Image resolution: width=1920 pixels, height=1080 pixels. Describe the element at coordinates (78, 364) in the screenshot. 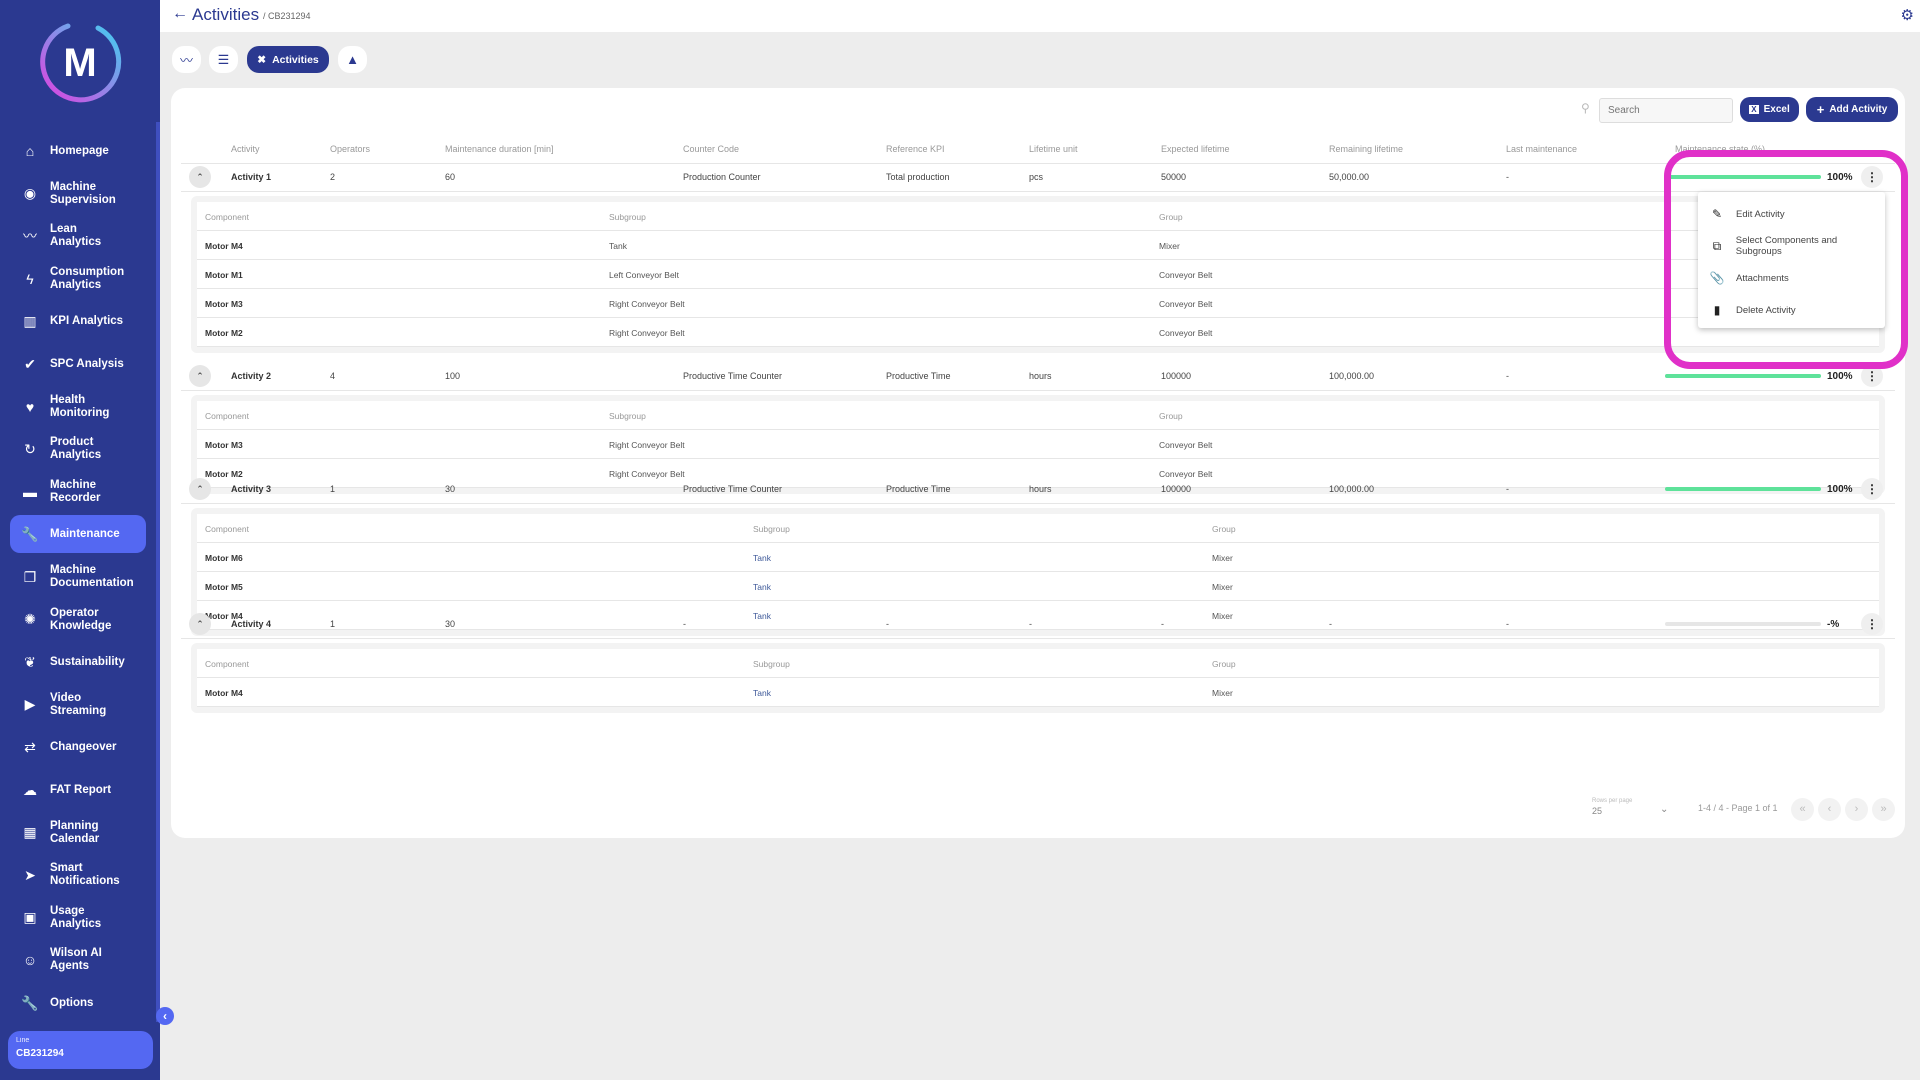

I see `sidebar-item-spc-analysis: ✔ SPC Analysis` at that location.